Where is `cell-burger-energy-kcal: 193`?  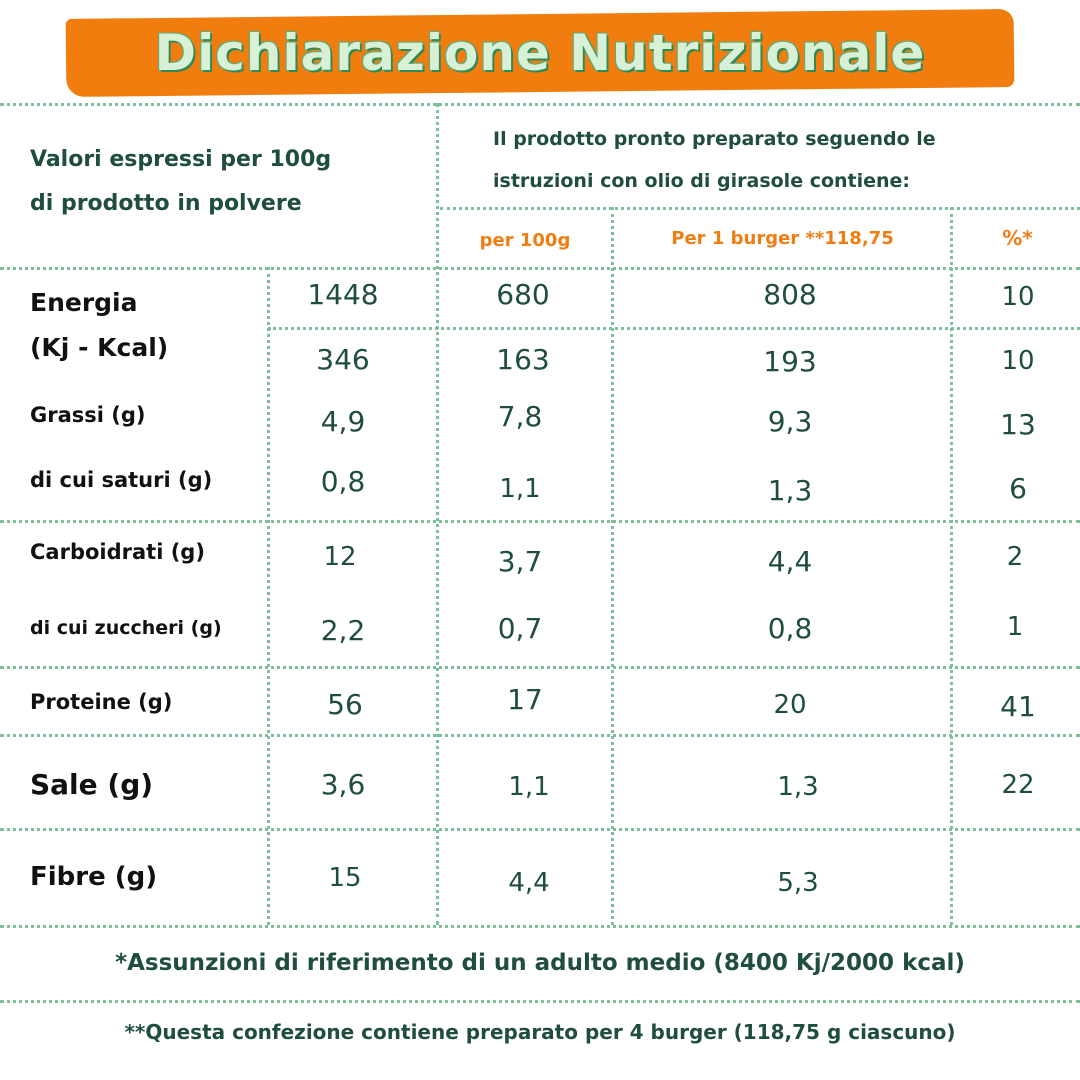 cell-burger-energy-kcal: 193 is located at coordinates (790, 361).